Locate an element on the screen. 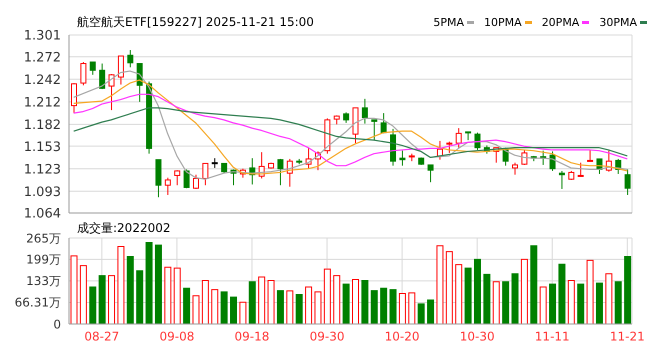 Image resolution: width=665 pixels, height=360 pixels. legend-label: 20PMA is located at coordinates (561, 22).